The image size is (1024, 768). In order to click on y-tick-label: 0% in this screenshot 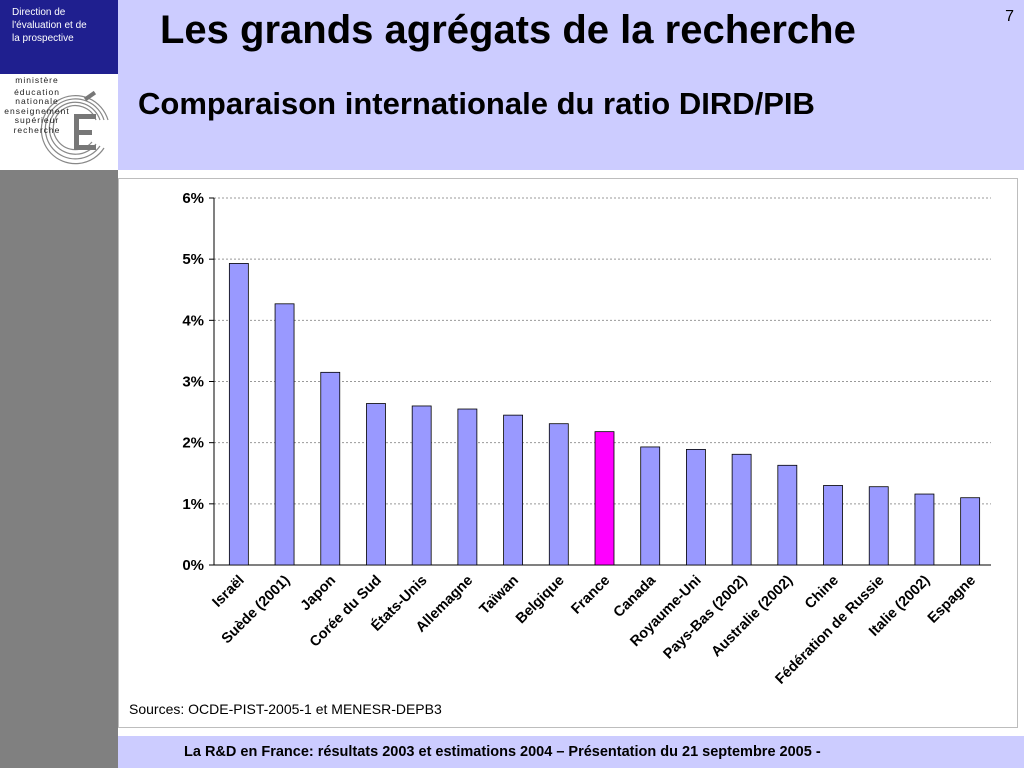, I will do `click(193, 565)`.